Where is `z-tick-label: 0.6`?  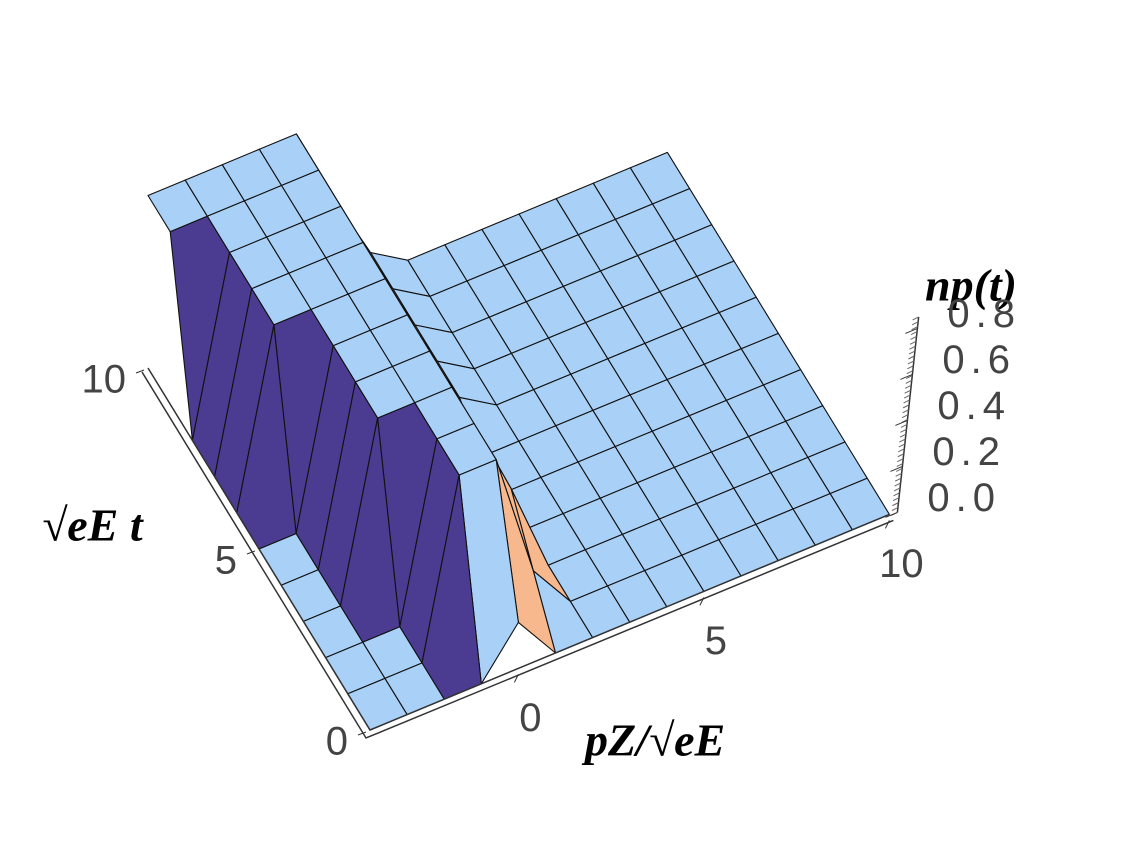
z-tick-label: 0.6 is located at coordinates (979, 360).